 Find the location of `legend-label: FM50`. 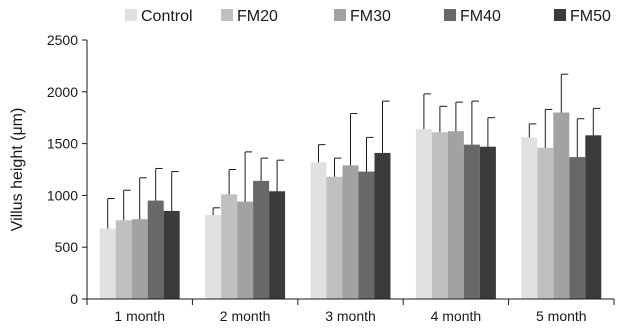

legend-label: FM50 is located at coordinates (590, 16).